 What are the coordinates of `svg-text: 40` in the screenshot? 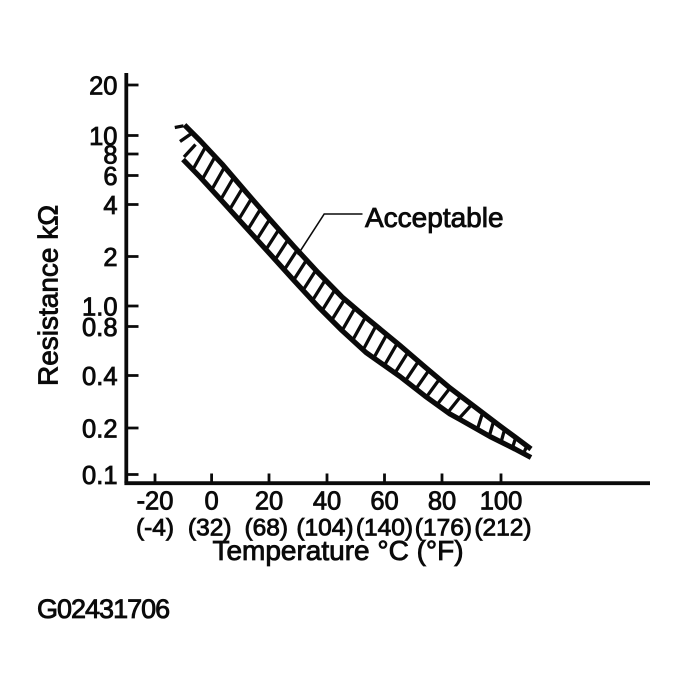 It's located at (327, 502).